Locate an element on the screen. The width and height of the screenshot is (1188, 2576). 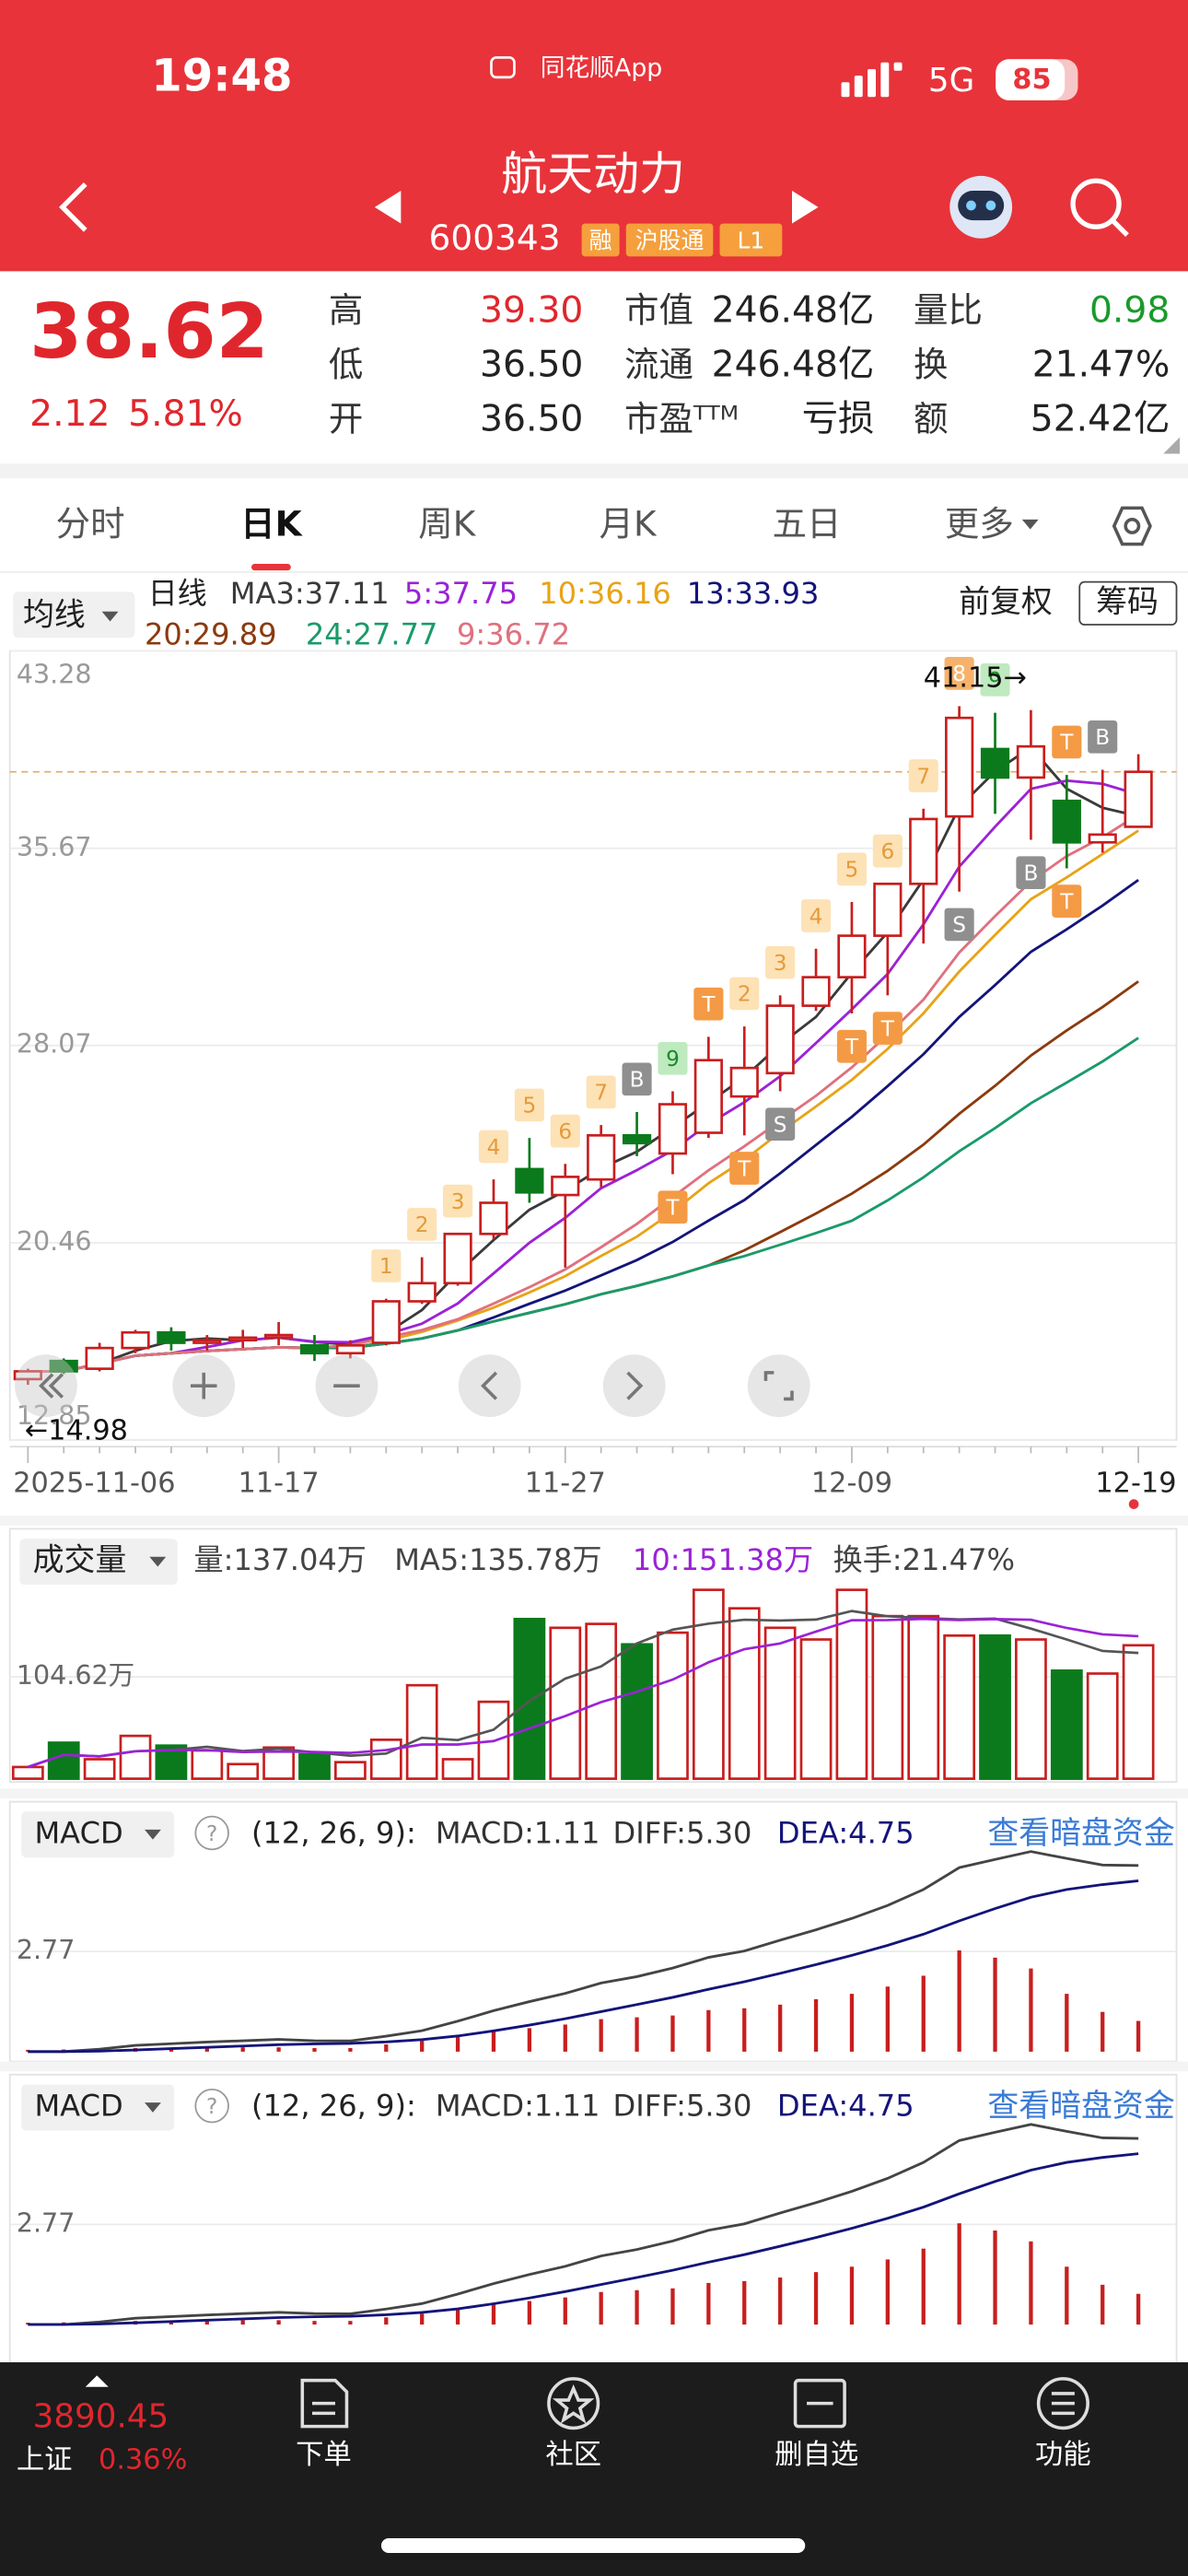
ma-selector-bg is located at coordinates (74, 614).